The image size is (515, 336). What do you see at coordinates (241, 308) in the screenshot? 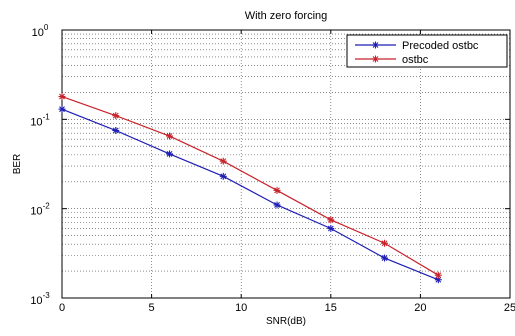
I see `x-tick-label: 10` at bounding box center [241, 308].